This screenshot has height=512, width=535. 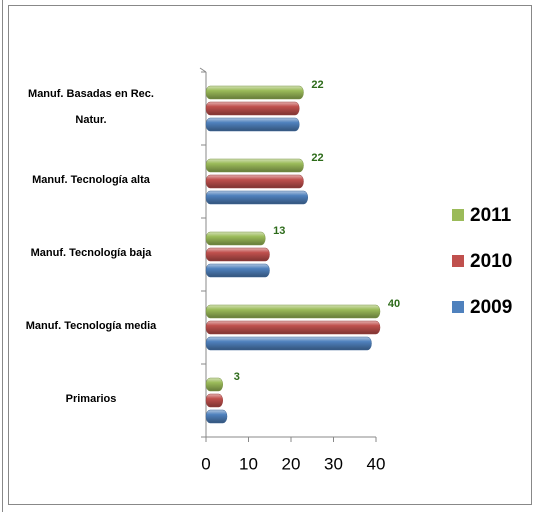 What do you see at coordinates (237, 377) in the screenshot?
I see `data-label: 3` at bounding box center [237, 377].